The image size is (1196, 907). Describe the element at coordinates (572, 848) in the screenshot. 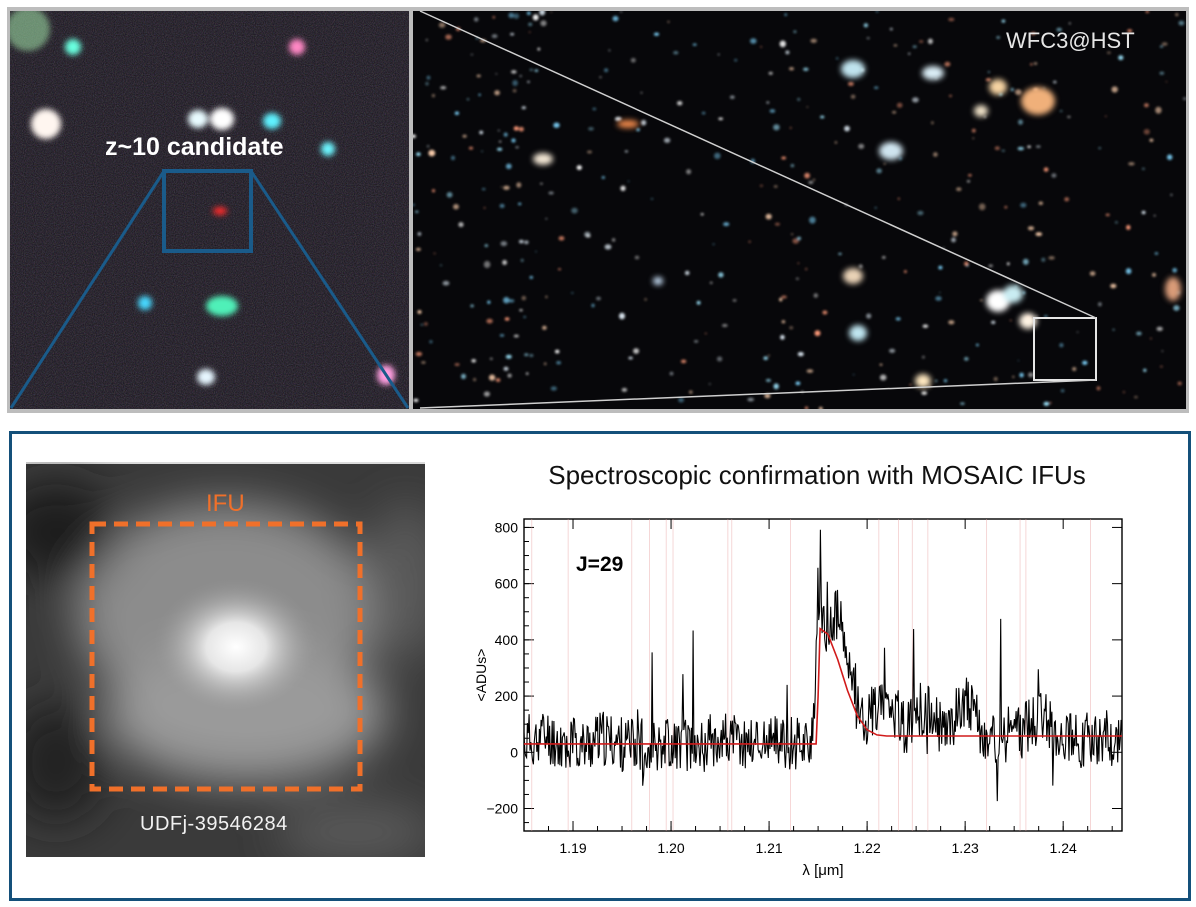

I see `x-tick-label: 1.19` at that location.